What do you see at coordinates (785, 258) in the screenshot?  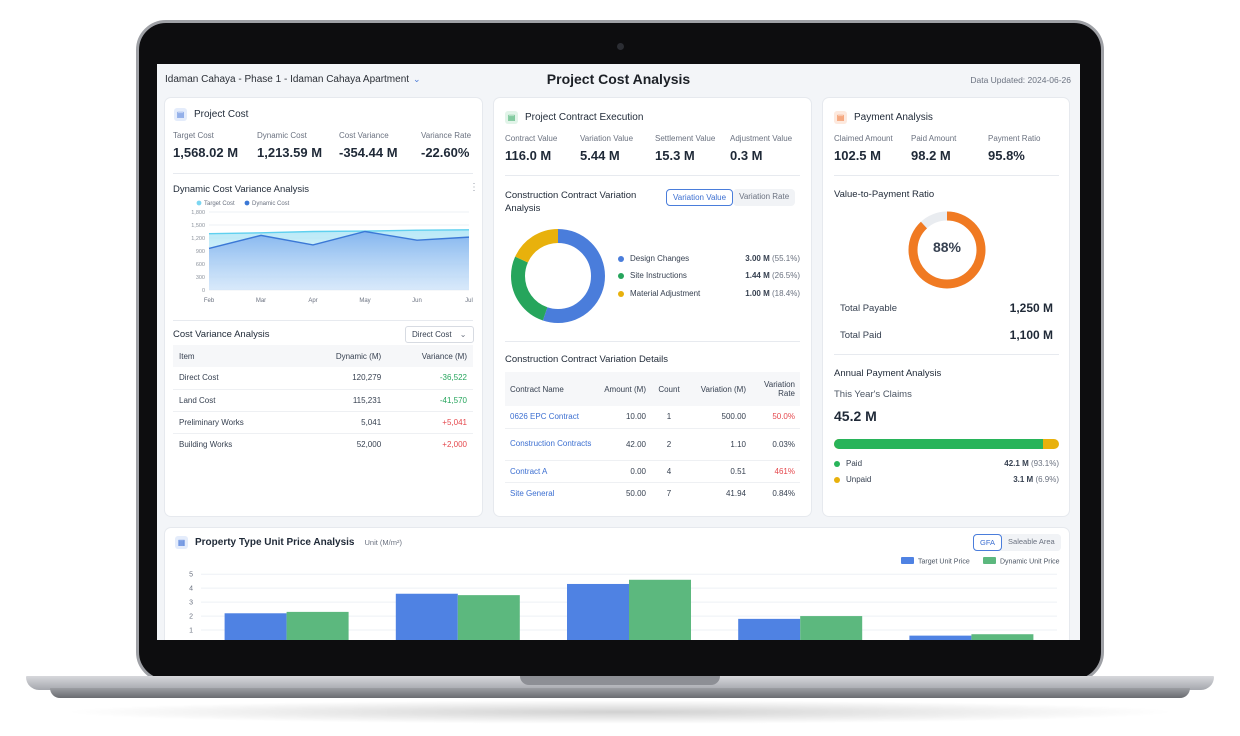 I see `legend-pct: (55.1%)` at bounding box center [785, 258].